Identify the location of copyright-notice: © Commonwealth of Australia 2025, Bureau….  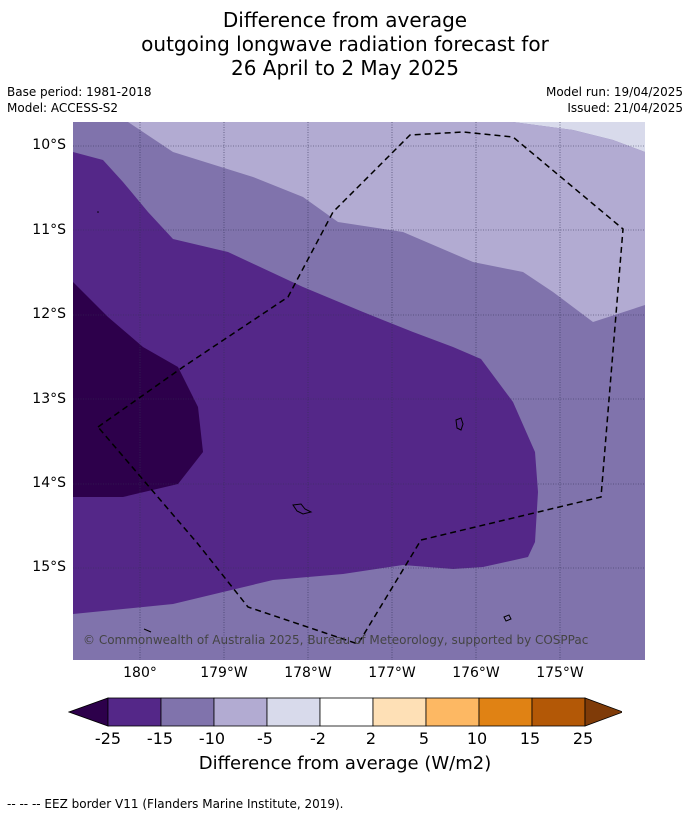
(336, 640).